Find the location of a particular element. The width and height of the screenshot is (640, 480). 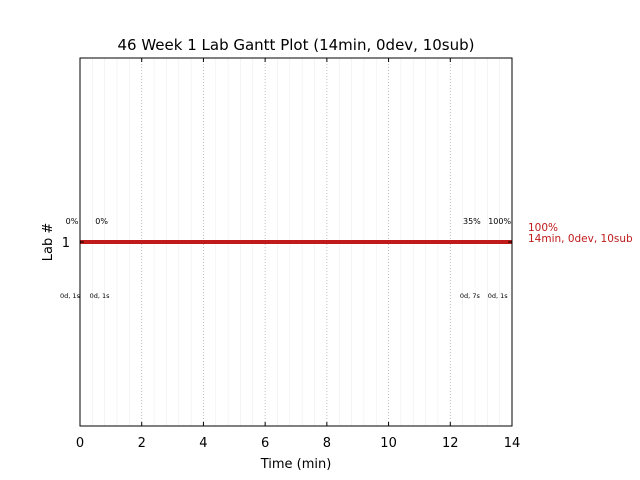

x-tick-label: 4 is located at coordinates (203, 443).